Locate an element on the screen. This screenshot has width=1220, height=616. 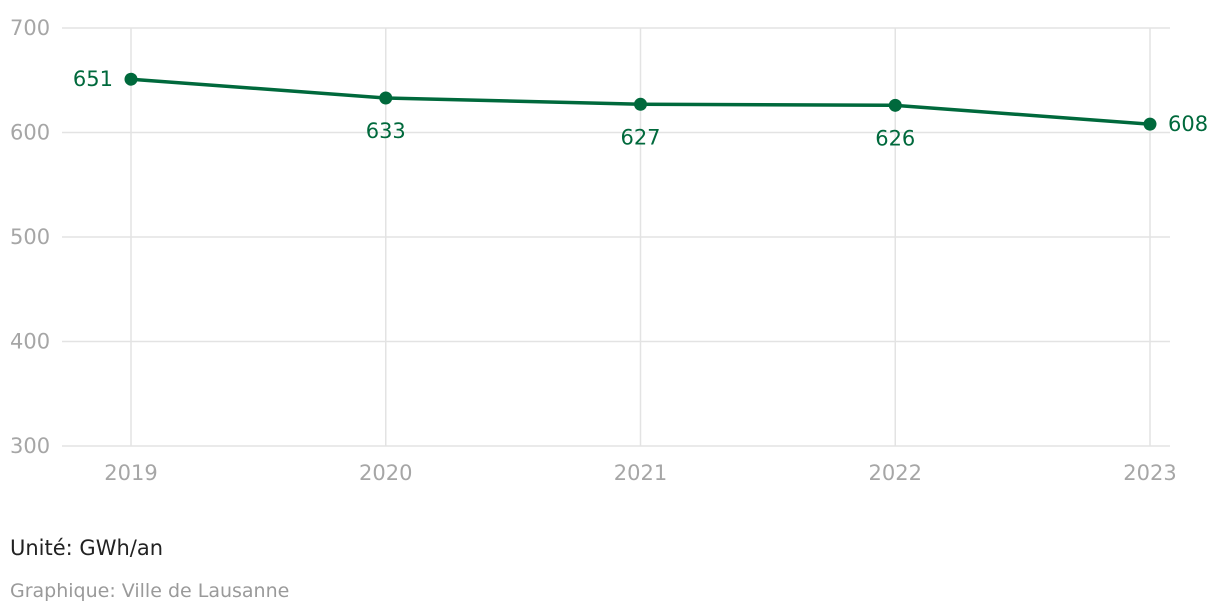
x-tick-label: 2021 is located at coordinates (640, 473).